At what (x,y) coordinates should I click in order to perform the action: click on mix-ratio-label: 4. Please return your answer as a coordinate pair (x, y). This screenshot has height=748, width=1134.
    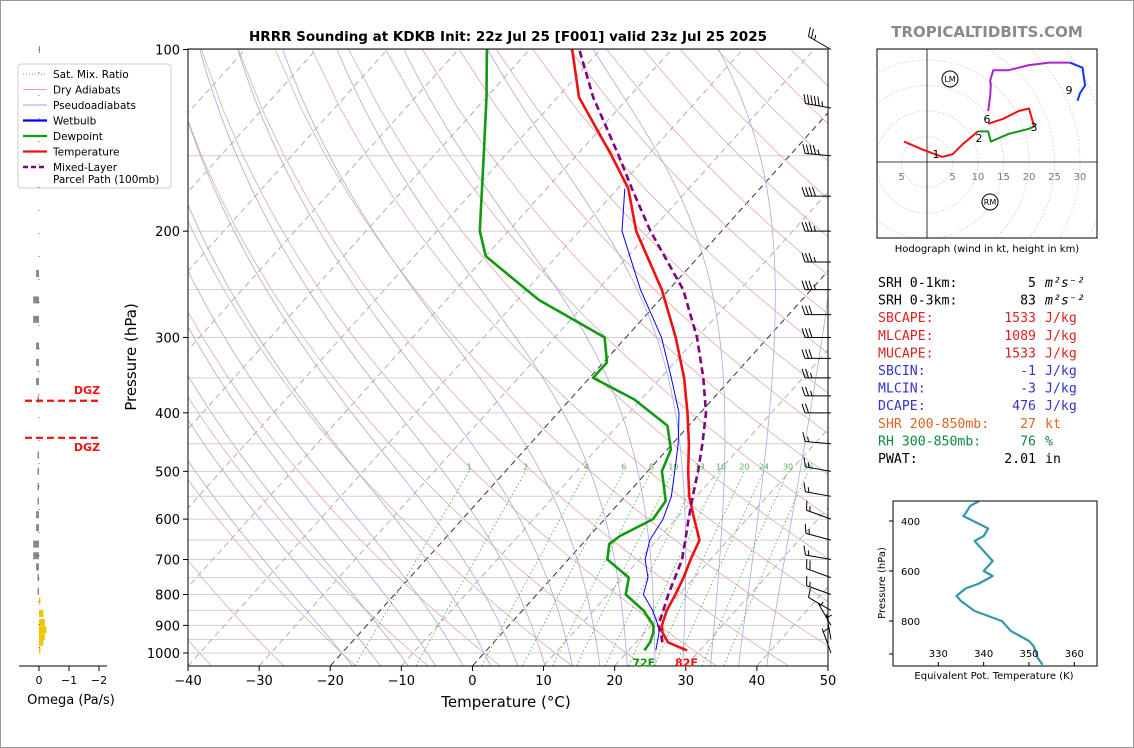
    Looking at the image, I should click on (586, 466).